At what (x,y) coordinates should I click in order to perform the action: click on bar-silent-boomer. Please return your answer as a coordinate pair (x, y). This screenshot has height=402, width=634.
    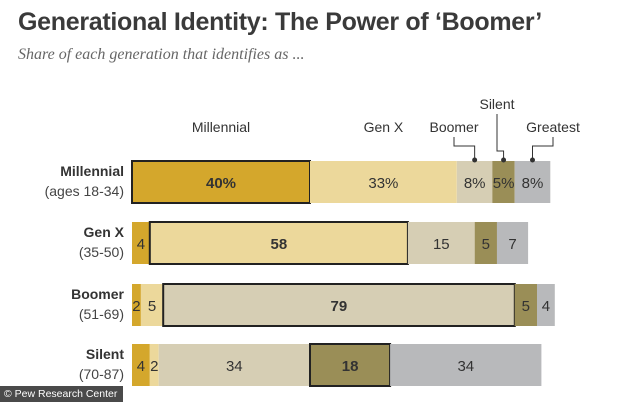
    Looking at the image, I should click on (234, 365).